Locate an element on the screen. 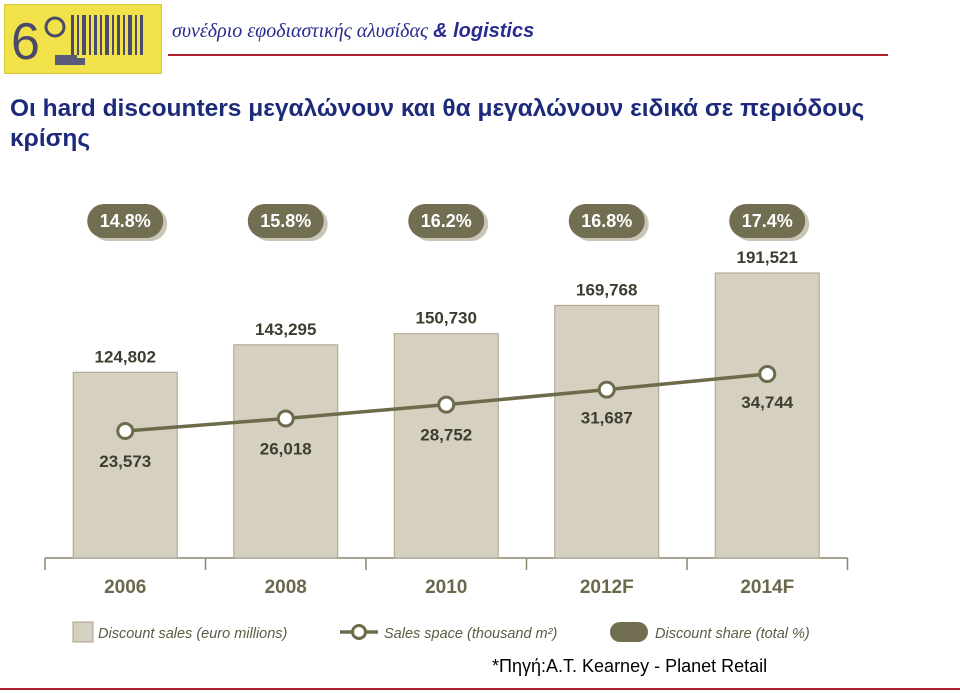  space-value-label-2012F: 31,687 is located at coordinates (607, 418).